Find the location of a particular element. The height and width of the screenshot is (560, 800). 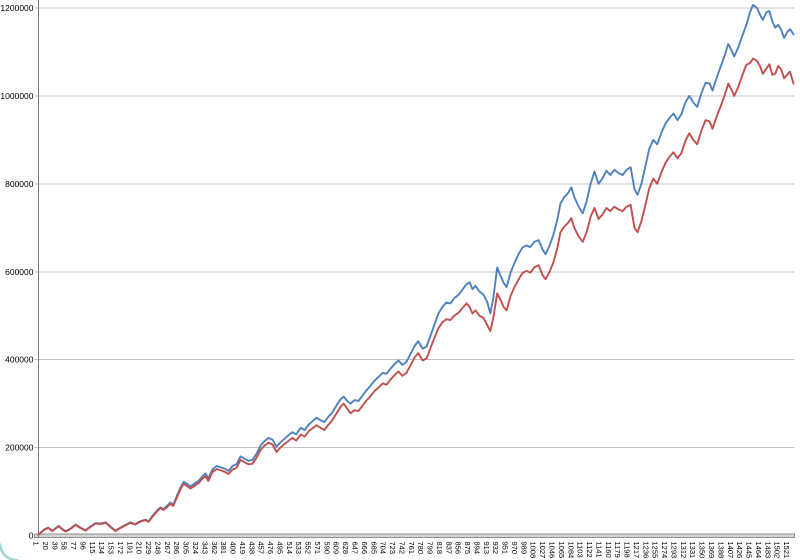

x-tick-label: 1 is located at coordinates (36, 544).